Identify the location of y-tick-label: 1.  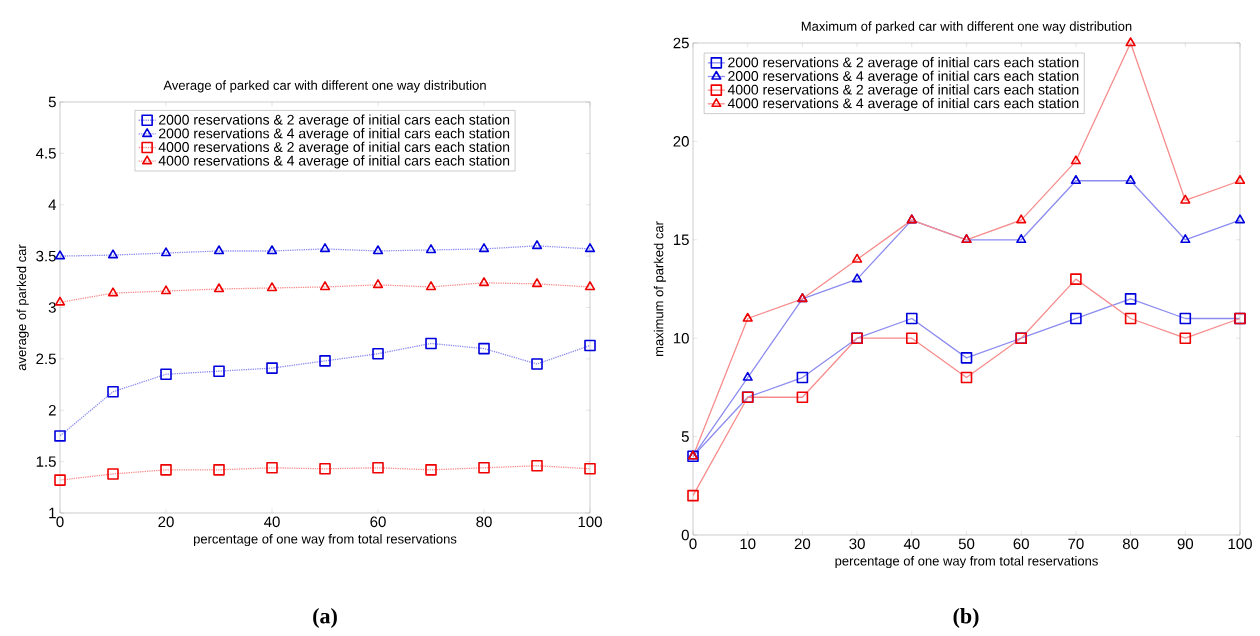
(52, 513).